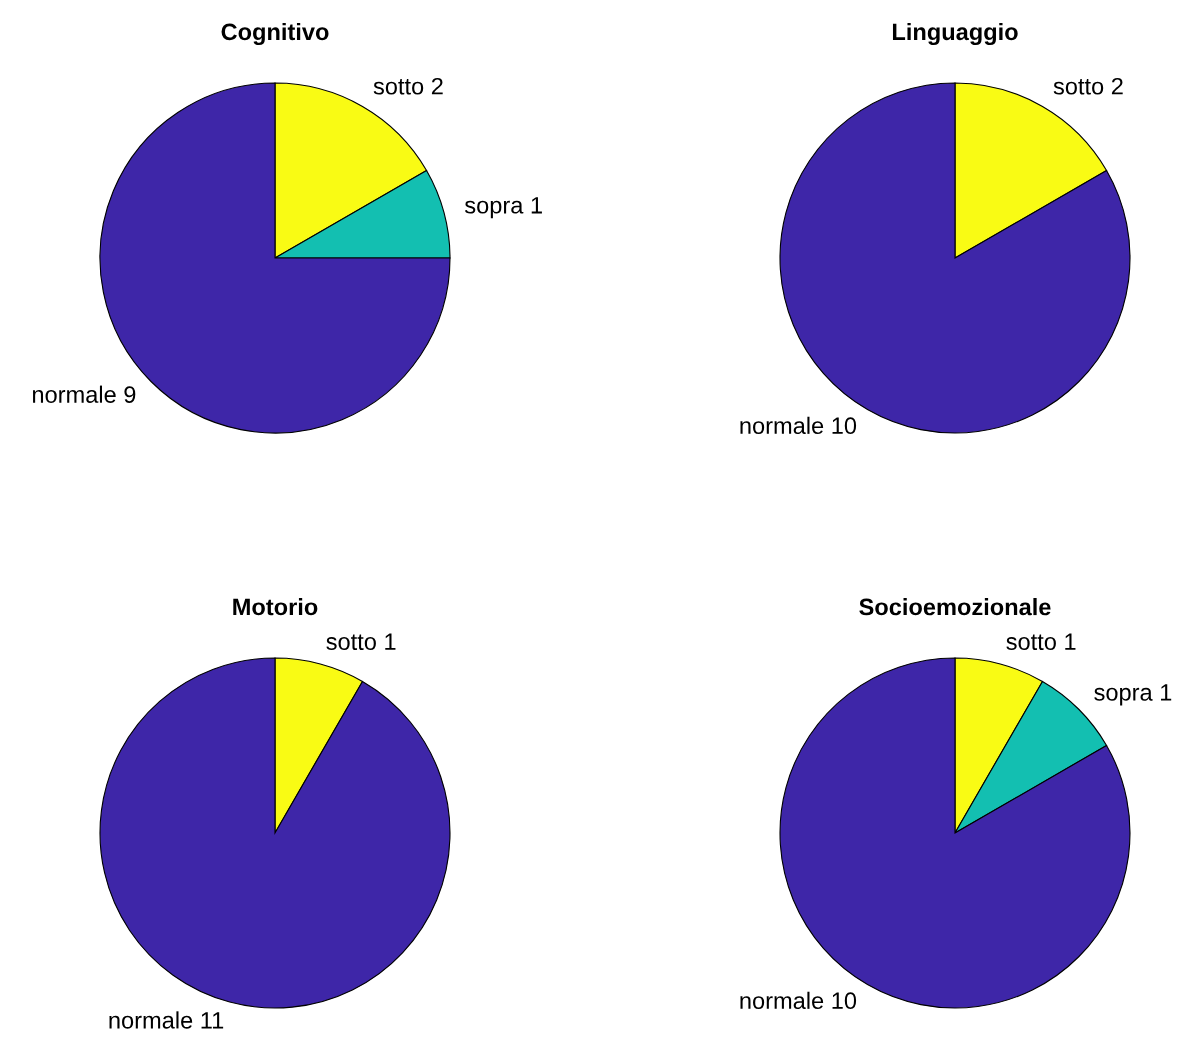 This screenshot has height=1052, width=1199. Describe the element at coordinates (84, 394) in the screenshot. I see `slice-label: normale 9` at that location.